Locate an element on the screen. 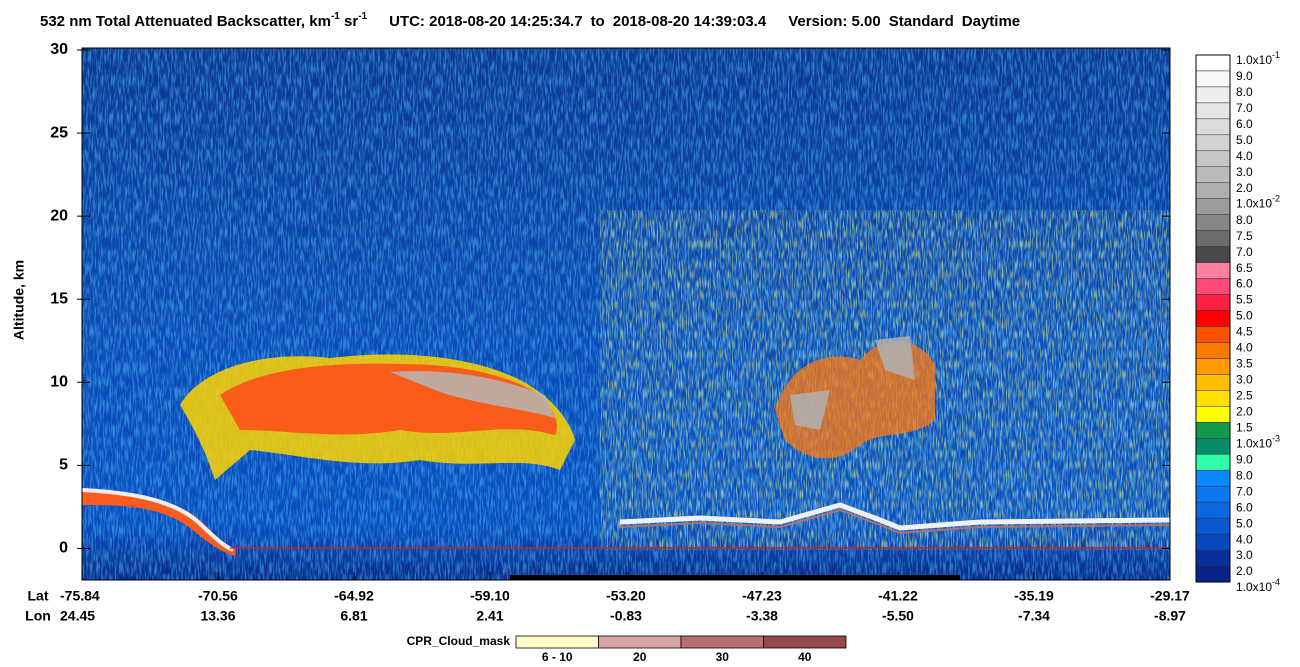 This screenshot has width=1300, height=667. colorbar-label: 3.5 is located at coordinates (1244, 364).